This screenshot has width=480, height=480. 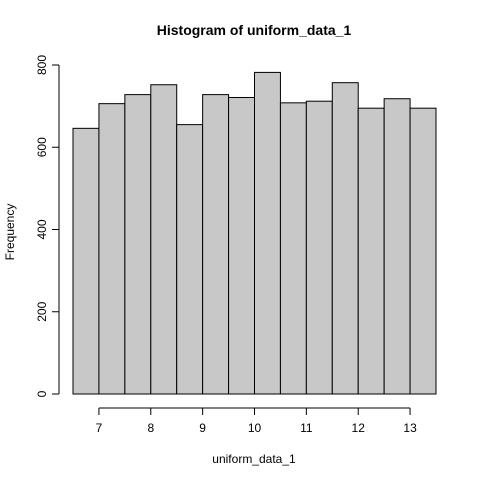 I want to click on x-tick-label: 13, so click(x=410, y=428).